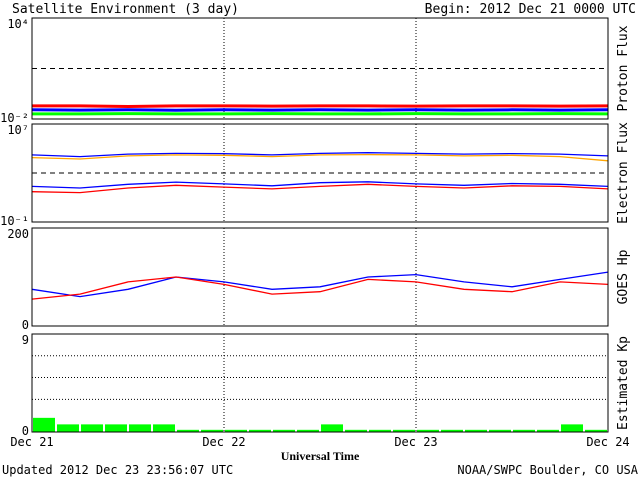  What do you see at coordinates (623, 68) in the screenshot?
I see `proton-panel-label: Proton Flux` at bounding box center [623, 68].